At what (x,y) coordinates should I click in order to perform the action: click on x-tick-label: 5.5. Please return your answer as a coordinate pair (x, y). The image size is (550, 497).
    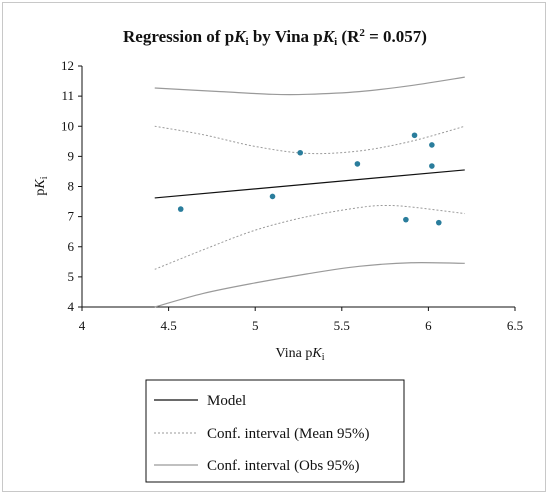
    Looking at the image, I should click on (342, 325).